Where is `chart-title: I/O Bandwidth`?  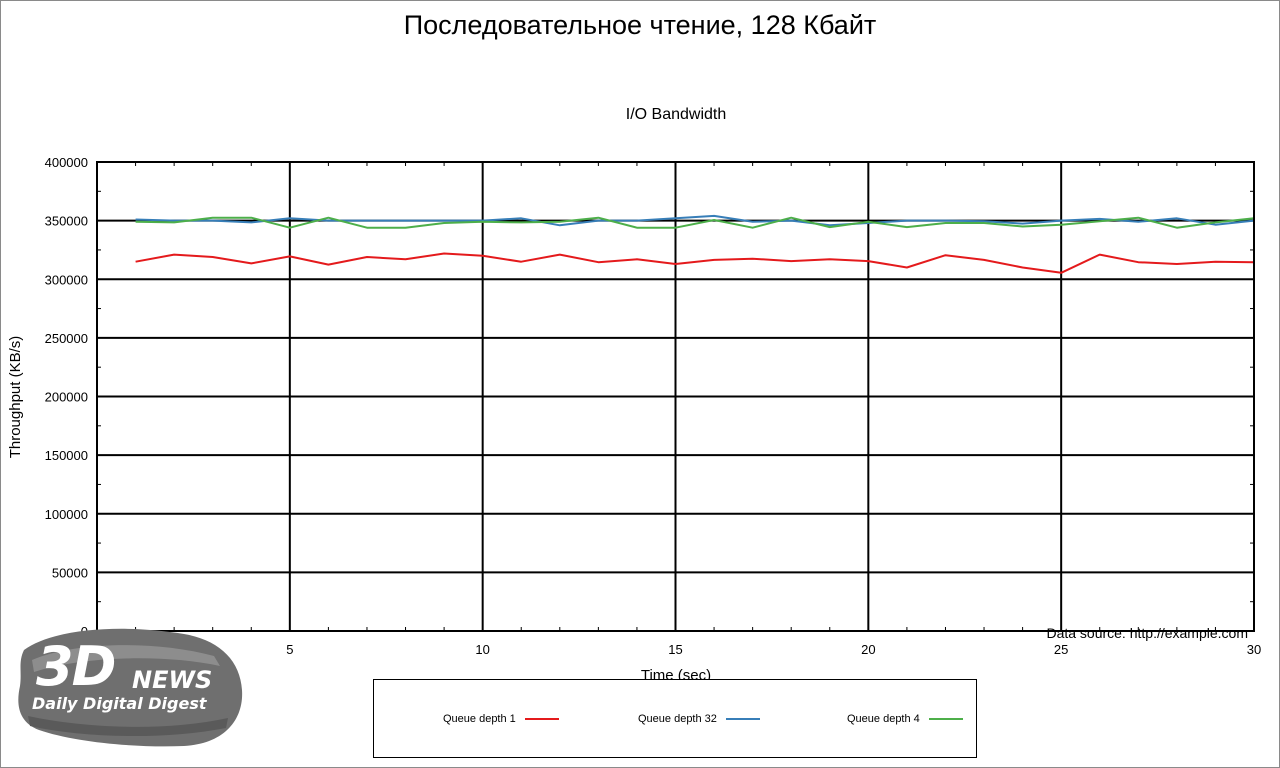
chart-title: I/O Bandwidth is located at coordinates (676, 114).